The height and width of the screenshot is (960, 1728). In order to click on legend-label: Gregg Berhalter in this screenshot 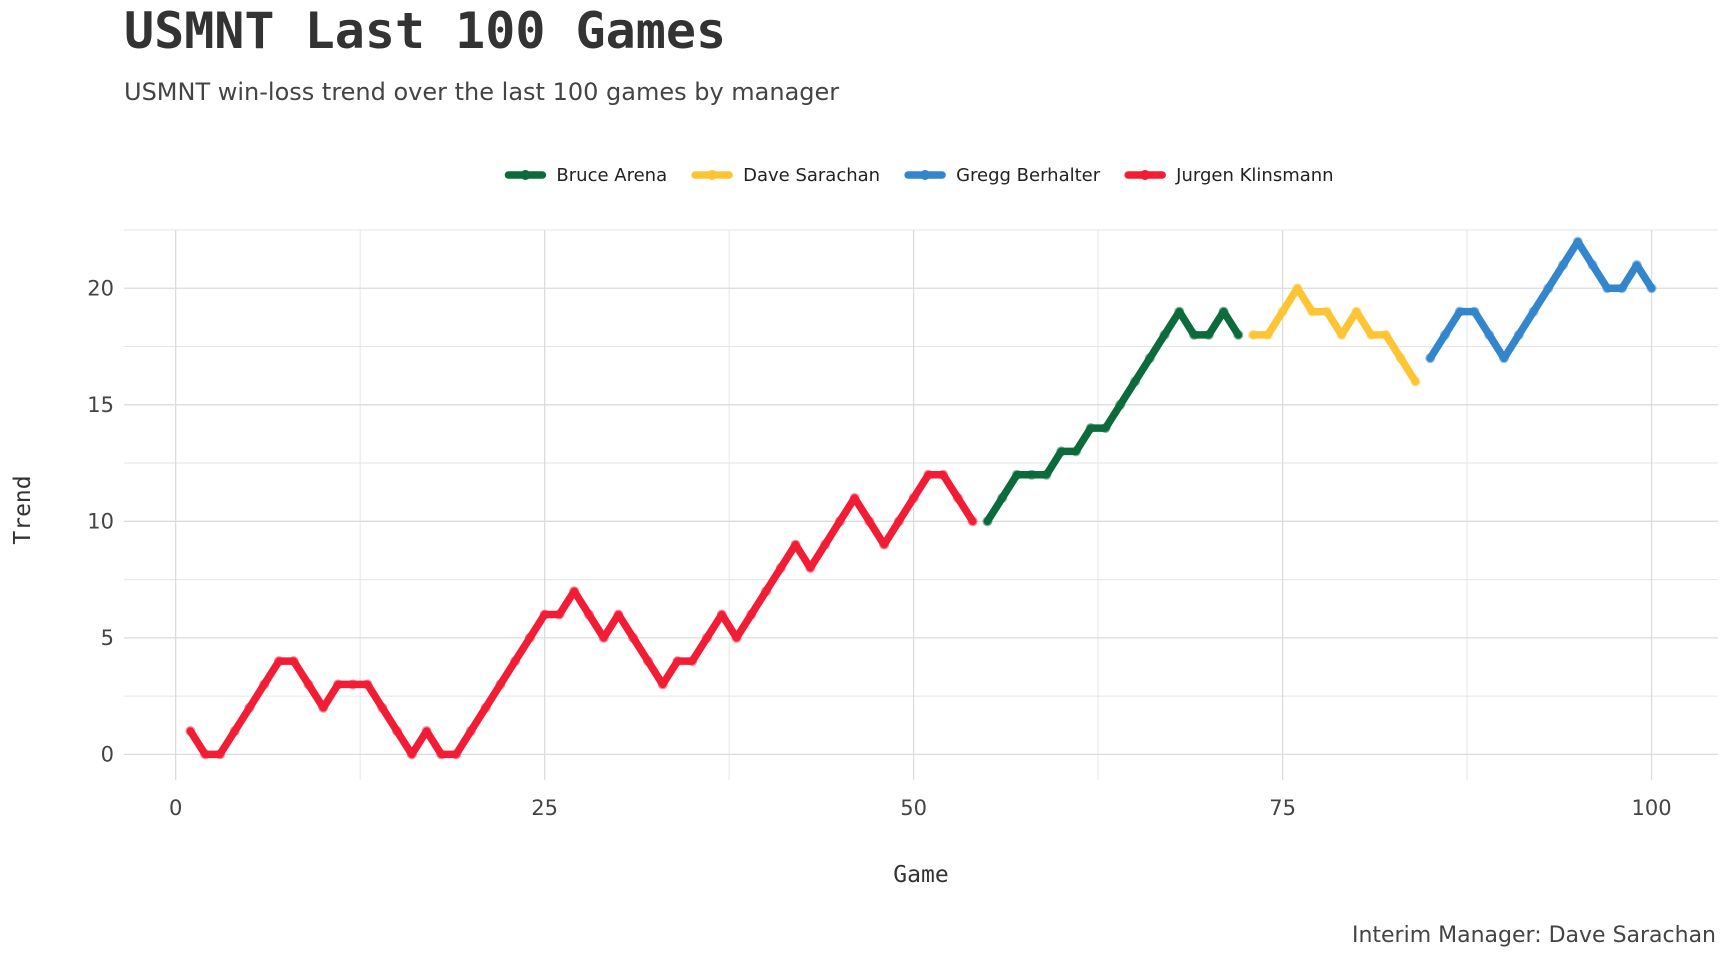, I will do `click(1028, 175)`.